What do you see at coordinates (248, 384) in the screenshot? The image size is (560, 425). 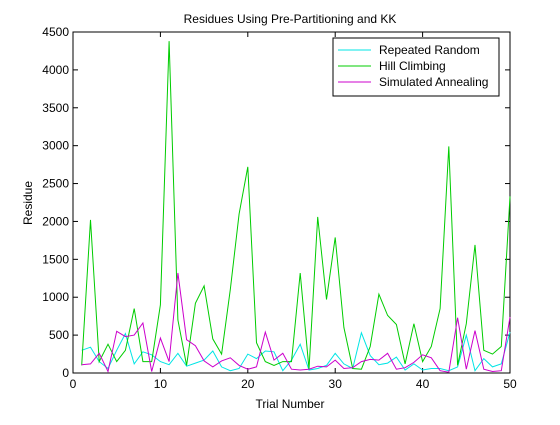 I see `x-tick-label: 20` at bounding box center [248, 384].